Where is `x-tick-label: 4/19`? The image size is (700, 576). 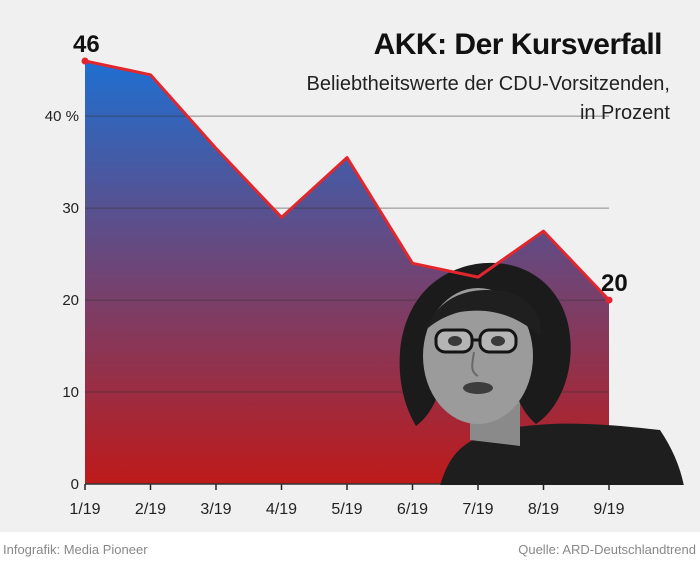 x-tick-label: 4/19 is located at coordinates (281, 509).